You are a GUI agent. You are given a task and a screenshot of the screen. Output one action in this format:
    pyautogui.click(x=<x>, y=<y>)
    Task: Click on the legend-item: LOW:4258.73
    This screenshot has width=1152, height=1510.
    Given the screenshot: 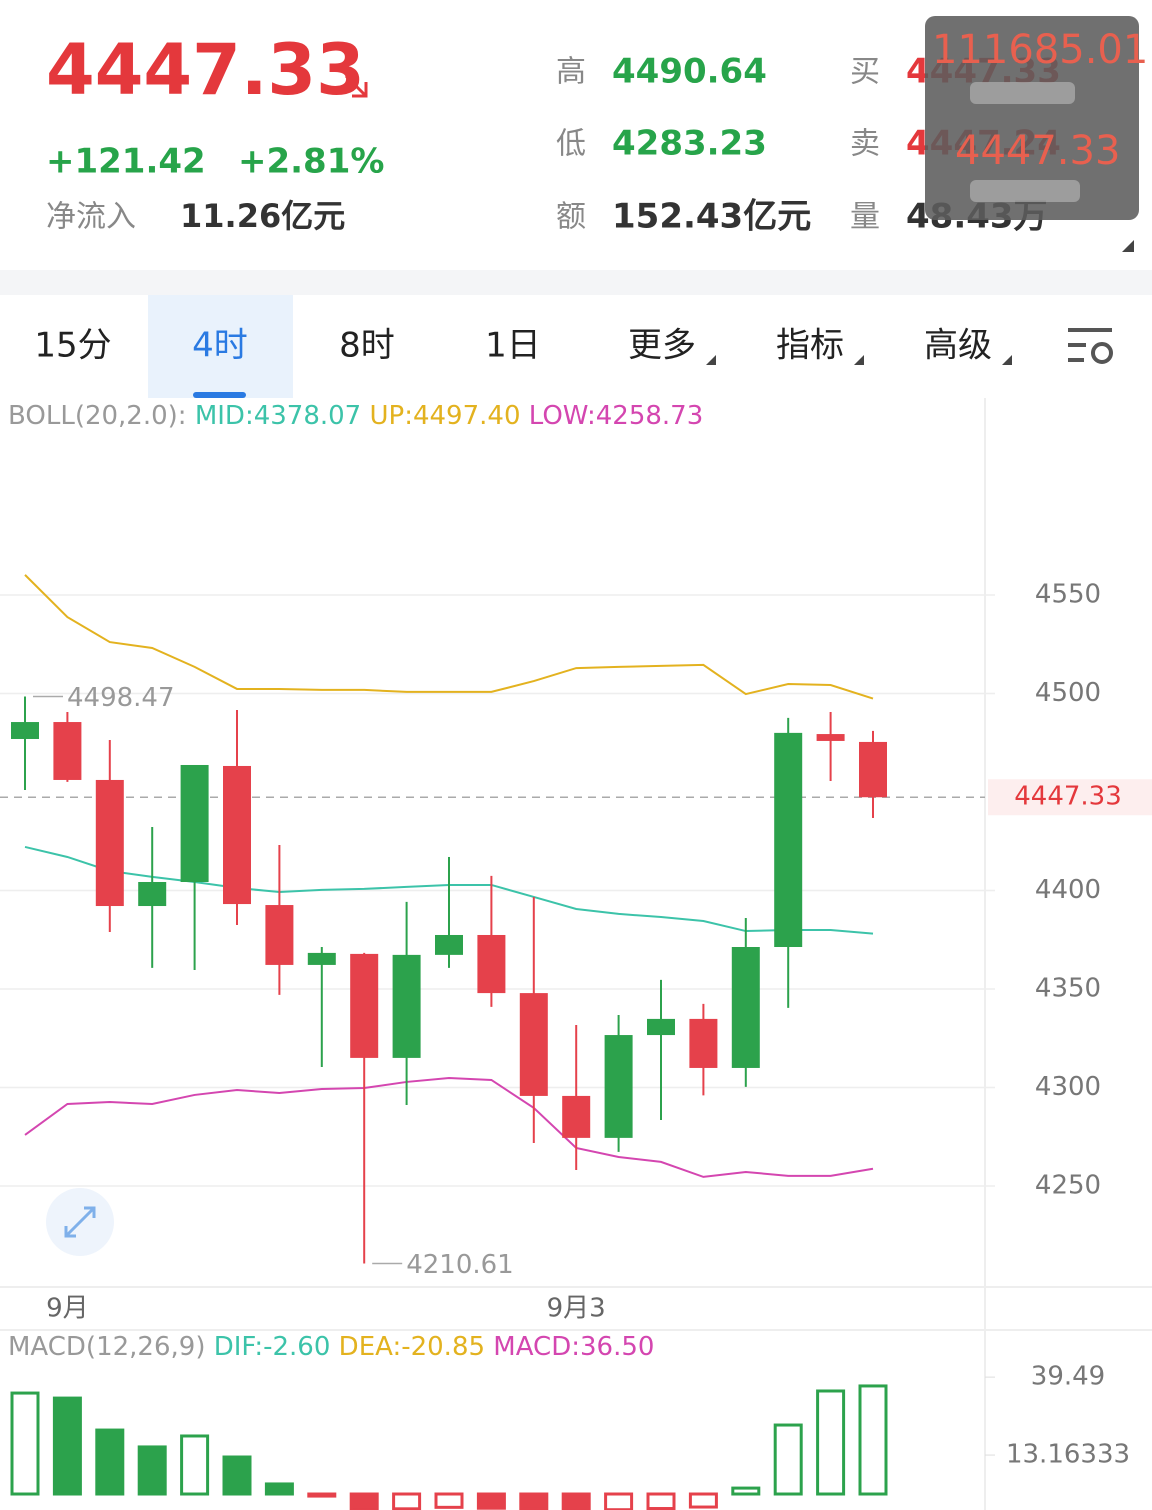 What is the action you would take?
    pyautogui.click(x=616, y=416)
    